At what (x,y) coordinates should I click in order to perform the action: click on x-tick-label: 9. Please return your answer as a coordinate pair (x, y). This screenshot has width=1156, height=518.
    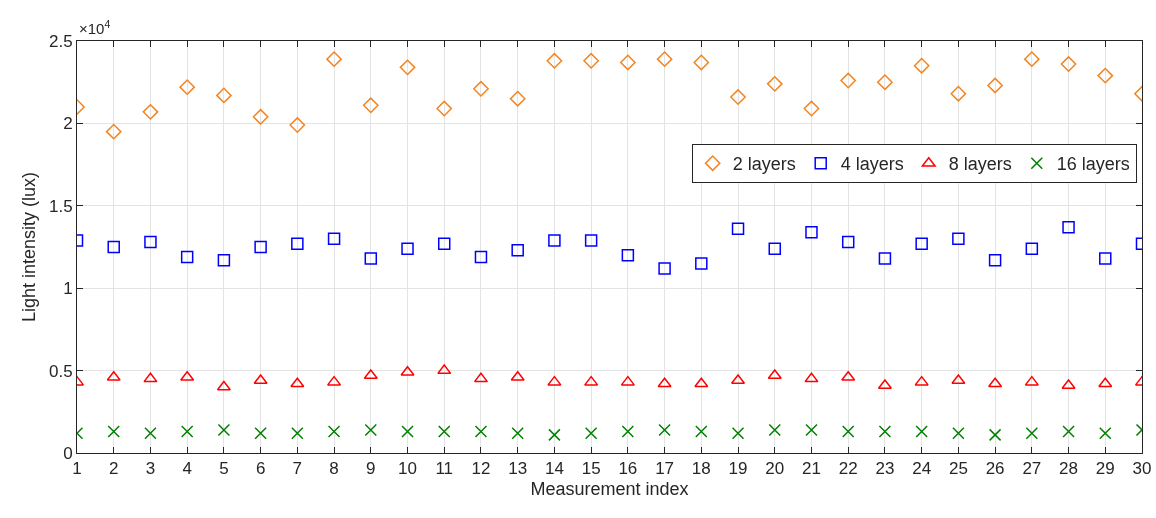
    Looking at the image, I should click on (371, 469).